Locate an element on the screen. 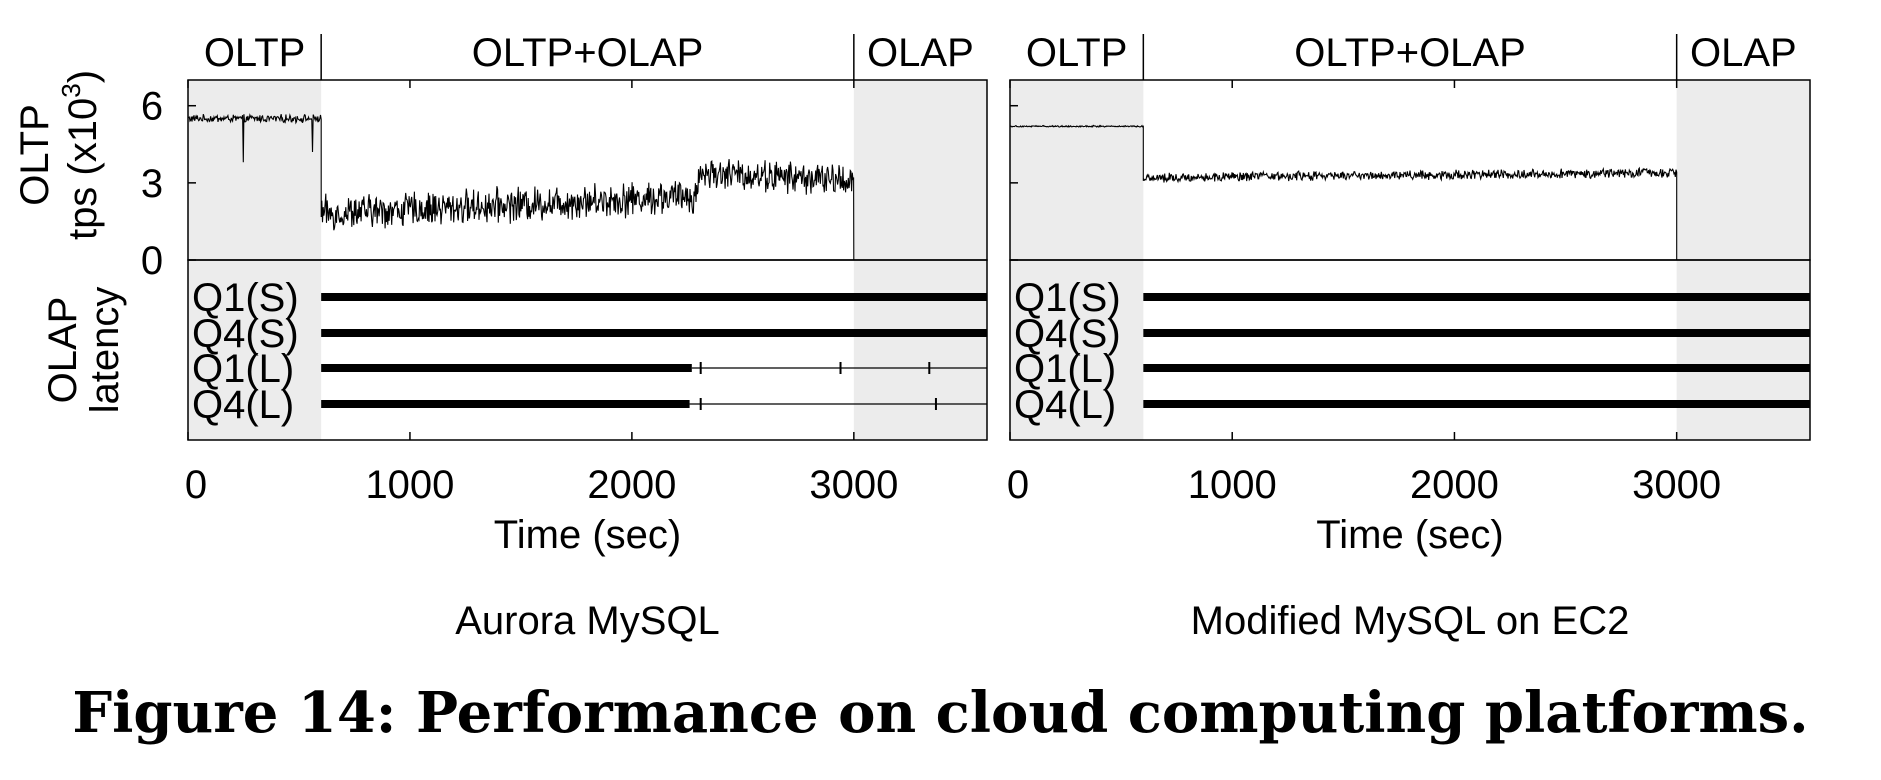 This screenshot has width=1881, height=780. ylabel-tps-close: ) is located at coordinates (83, 76).